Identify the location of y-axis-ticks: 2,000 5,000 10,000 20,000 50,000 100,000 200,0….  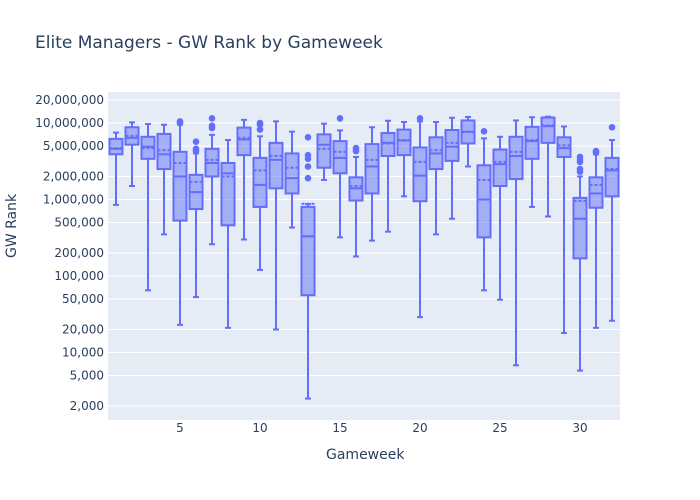
(69, 253).